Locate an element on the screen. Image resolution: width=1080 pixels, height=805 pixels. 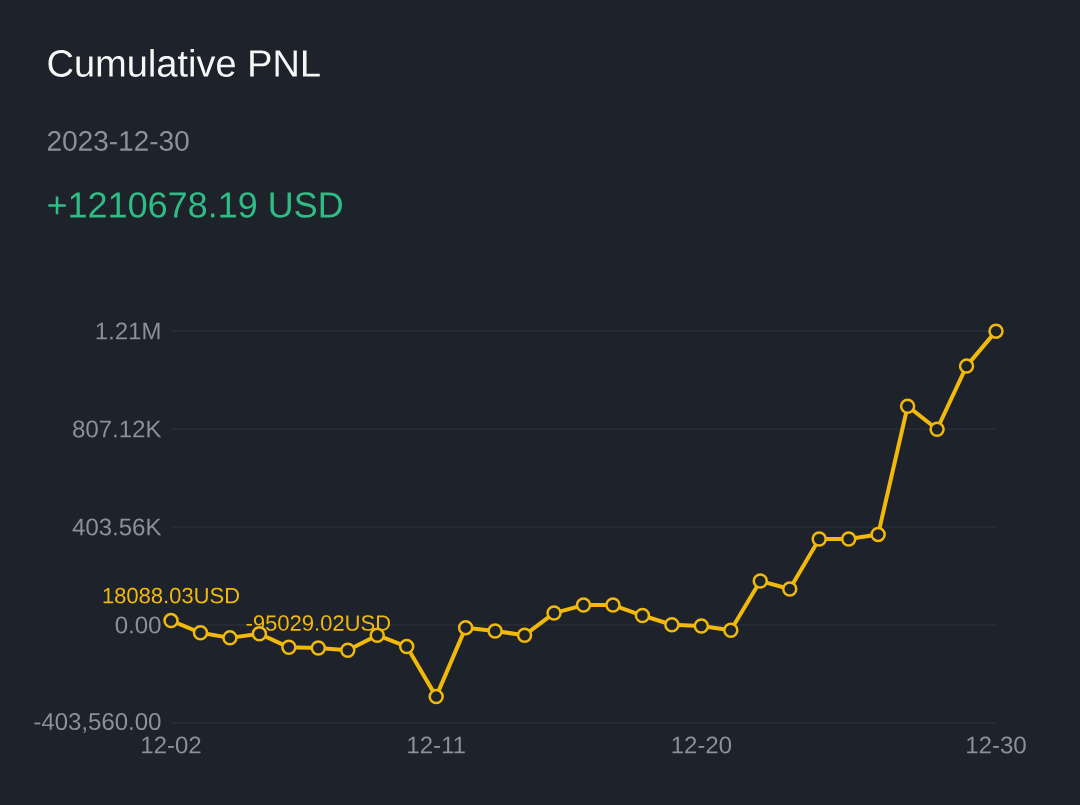
y-tick-label: 807.12K is located at coordinates (117, 429).